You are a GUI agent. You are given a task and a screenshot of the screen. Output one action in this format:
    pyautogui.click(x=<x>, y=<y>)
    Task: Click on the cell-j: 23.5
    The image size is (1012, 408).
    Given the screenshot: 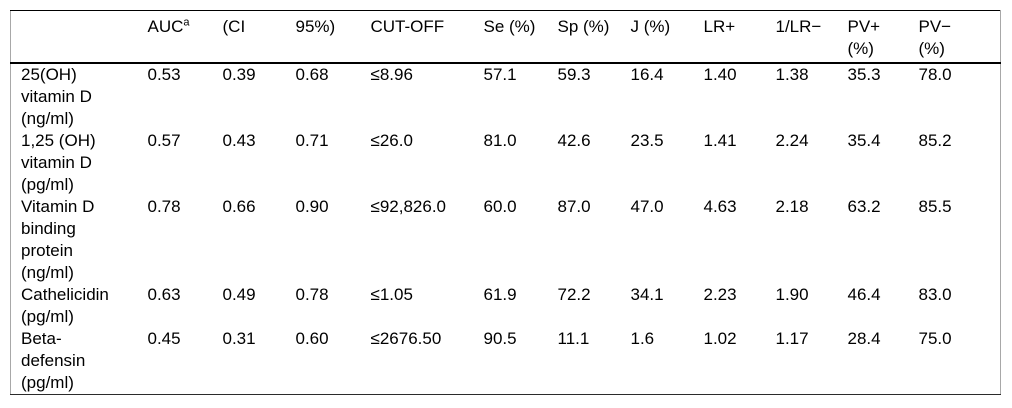 What is the action you would take?
    pyautogui.click(x=647, y=140)
    